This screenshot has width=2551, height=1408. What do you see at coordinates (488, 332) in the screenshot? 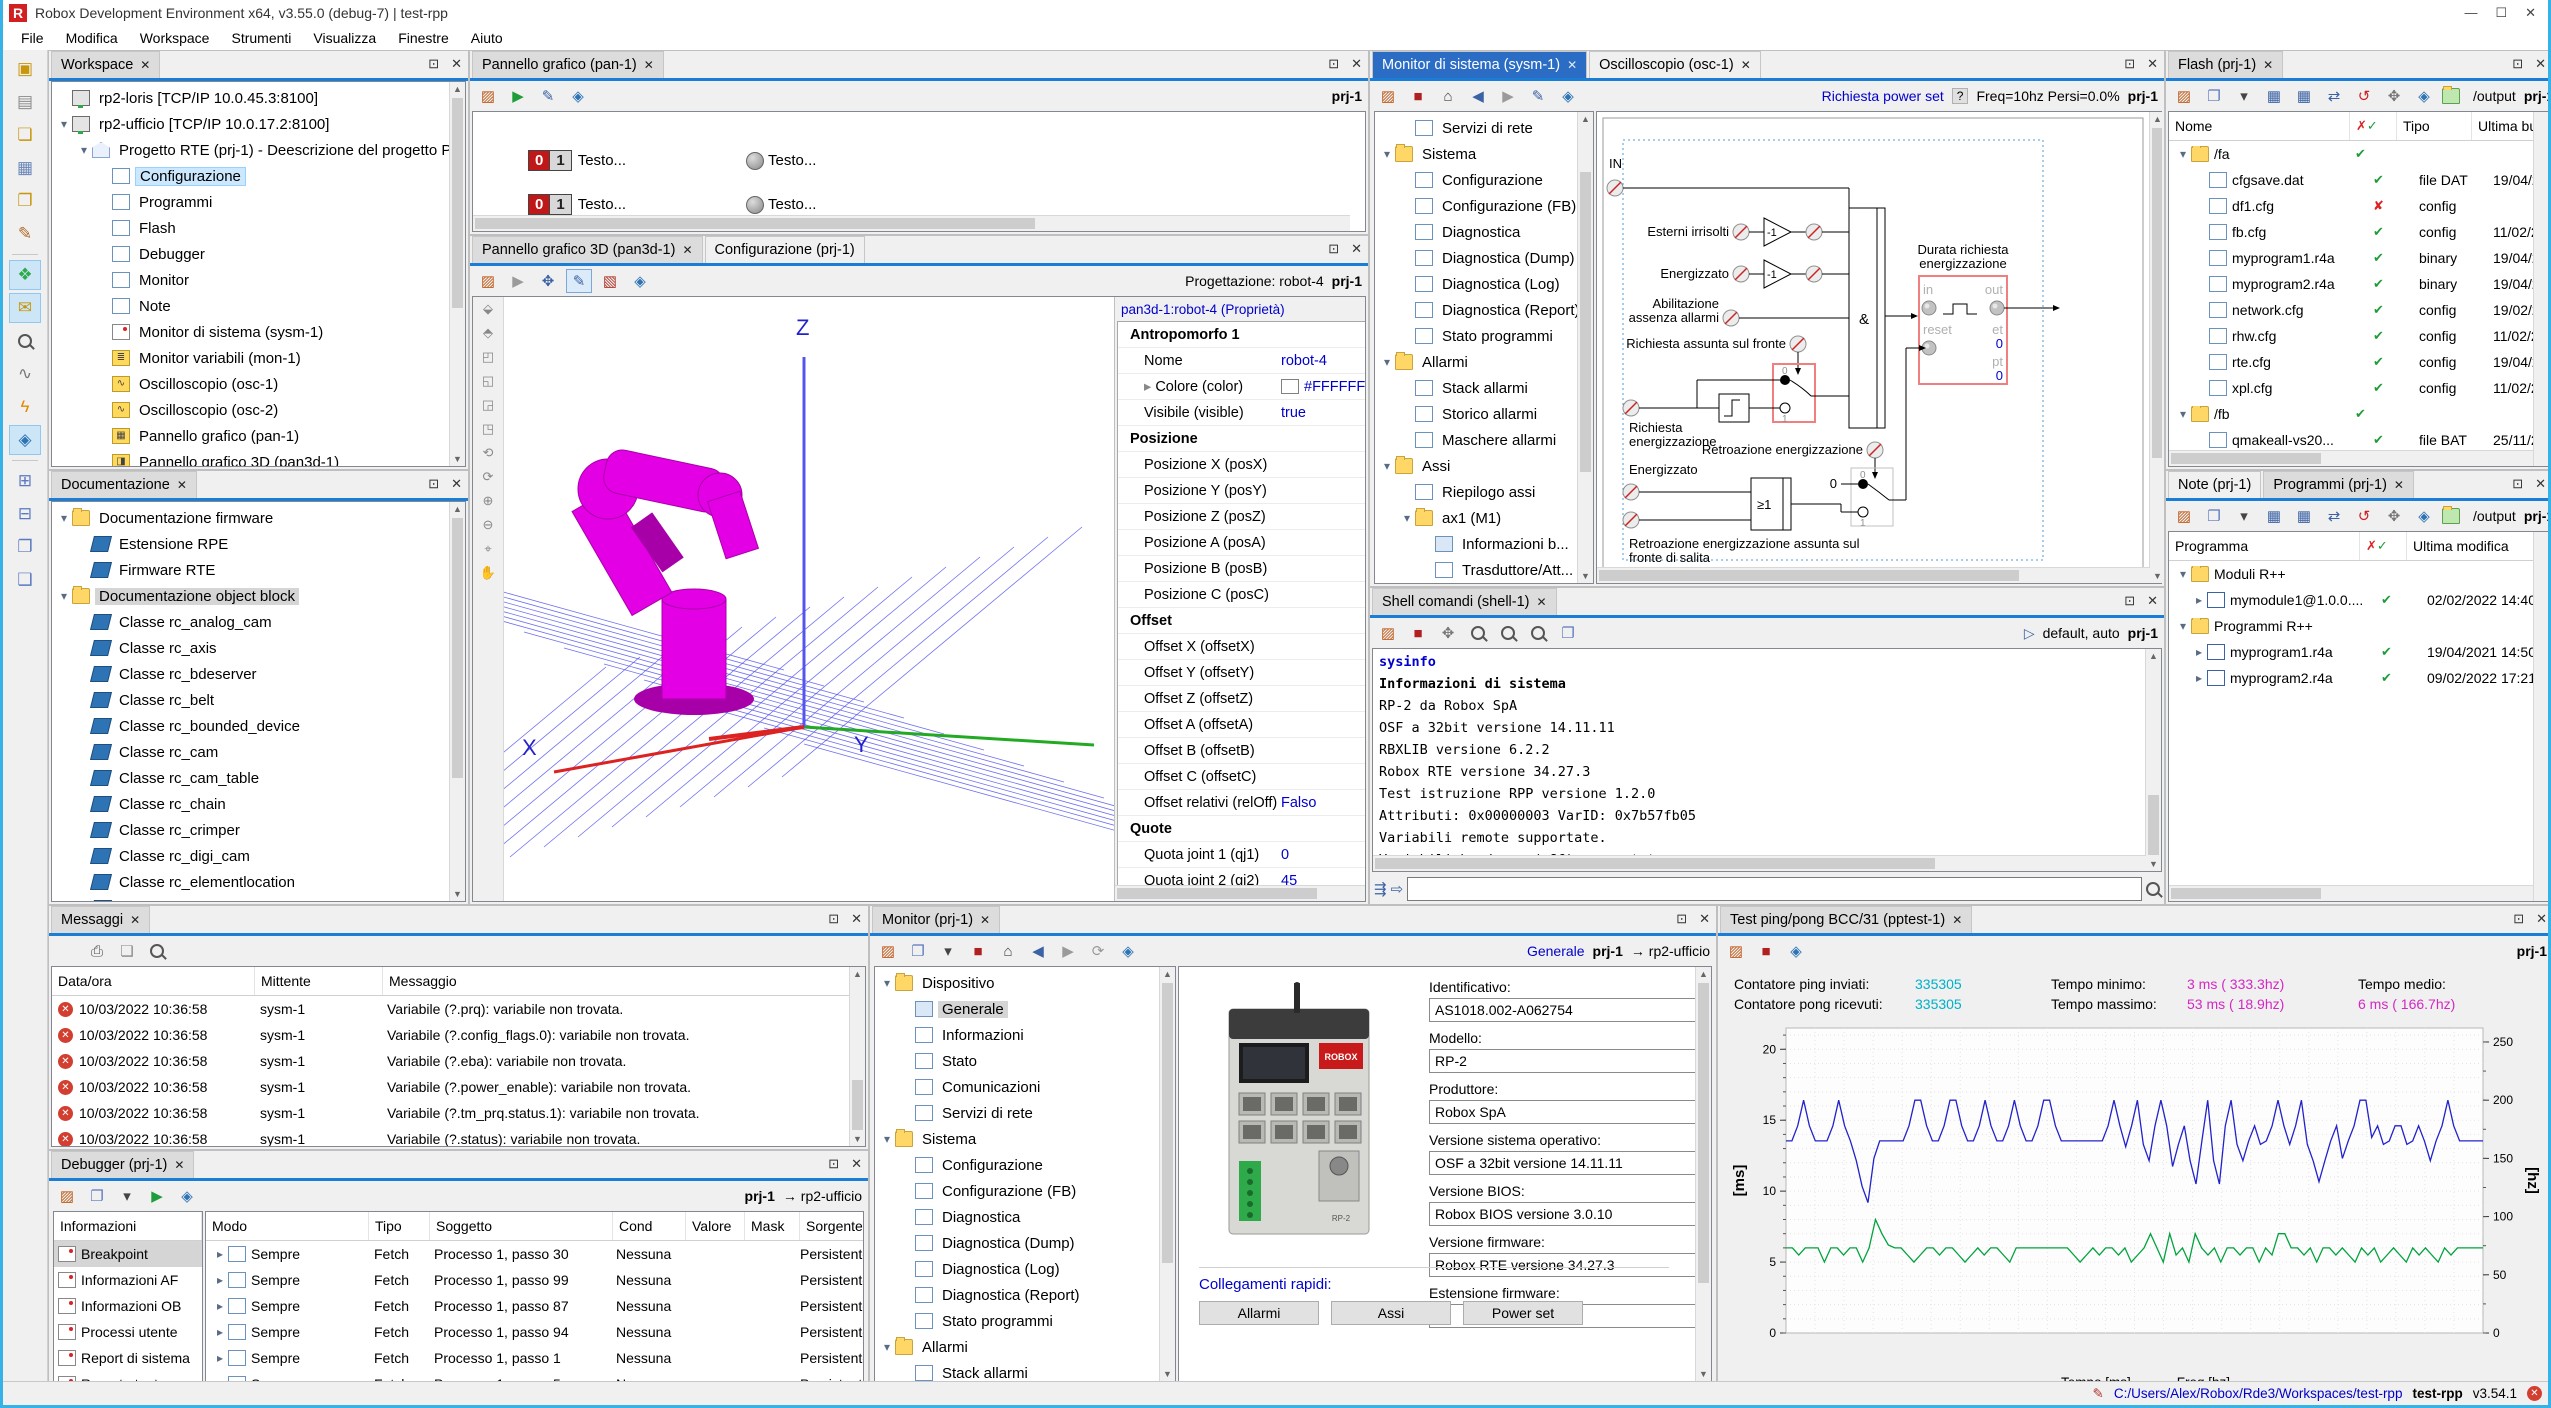
I see `graphic3d-tool-icon-2: ⬘` at bounding box center [488, 332].